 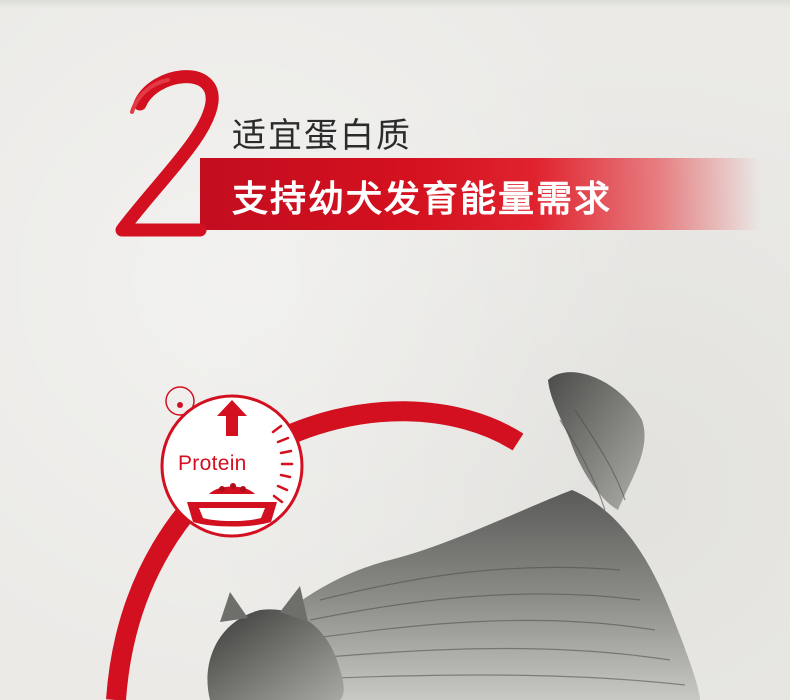 What do you see at coordinates (212, 463) in the screenshot?
I see `protein-label: Protein` at bounding box center [212, 463].